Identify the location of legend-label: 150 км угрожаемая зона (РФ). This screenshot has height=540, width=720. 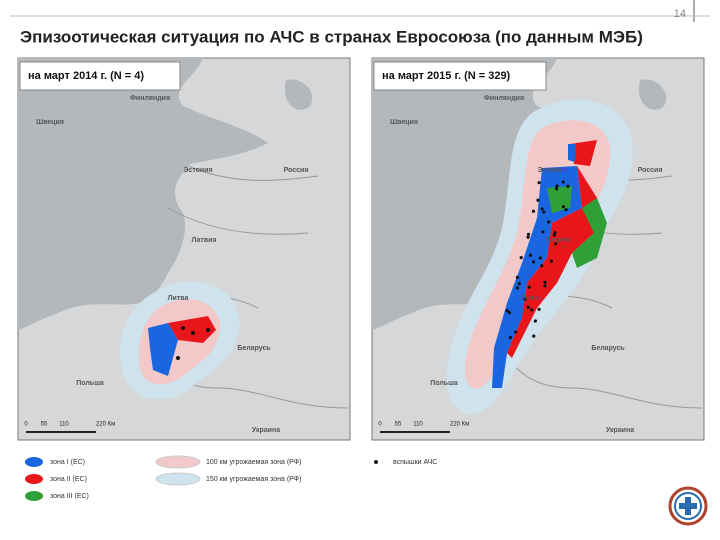
(253, 479).